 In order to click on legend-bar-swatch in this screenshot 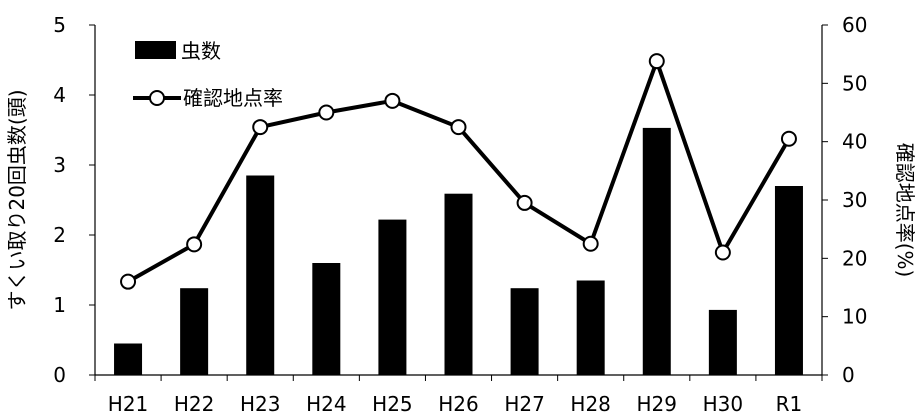, I will do `click(155, 50)`.